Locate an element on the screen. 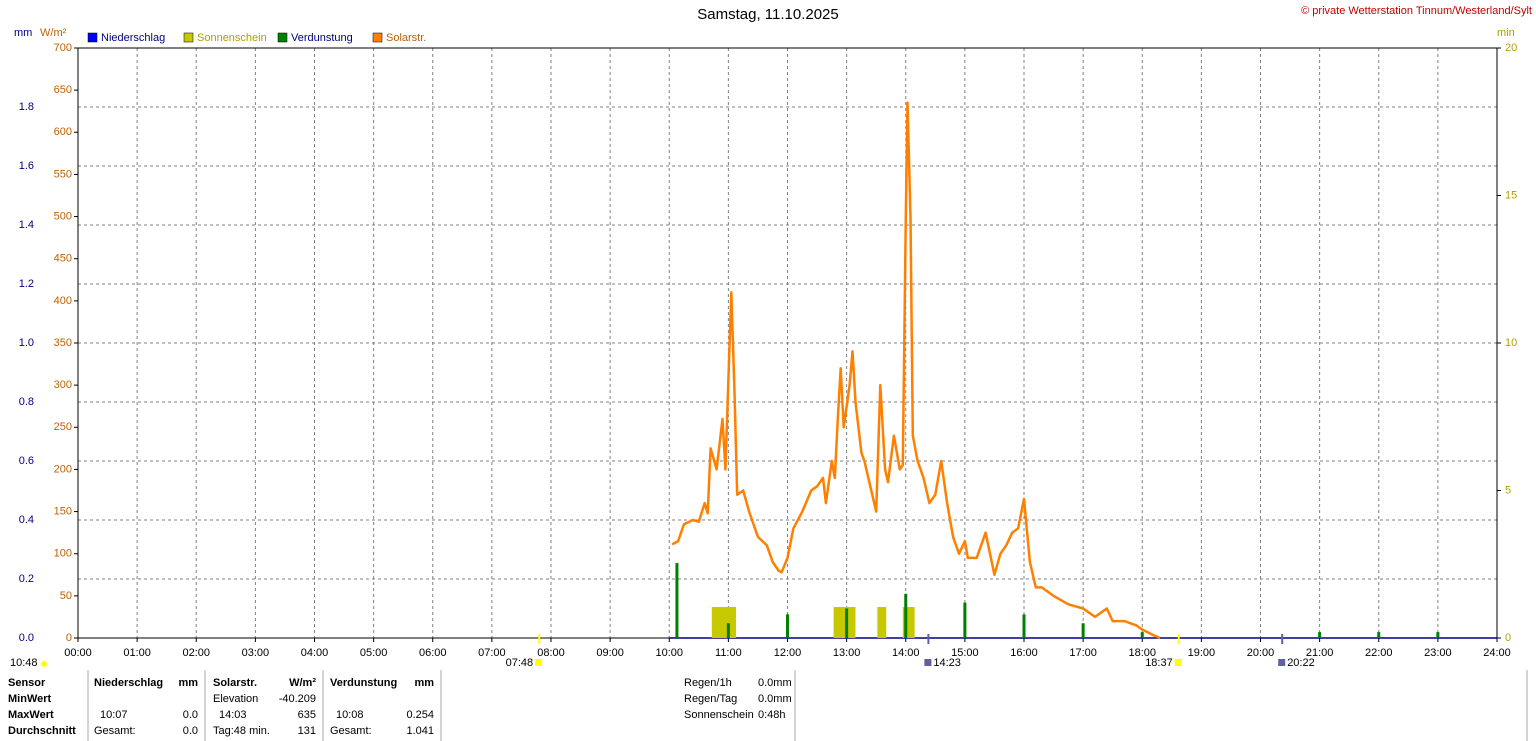 This screenshot has height=741, width=1536. event-label: 07:48 is located at coordinates (520, 663).